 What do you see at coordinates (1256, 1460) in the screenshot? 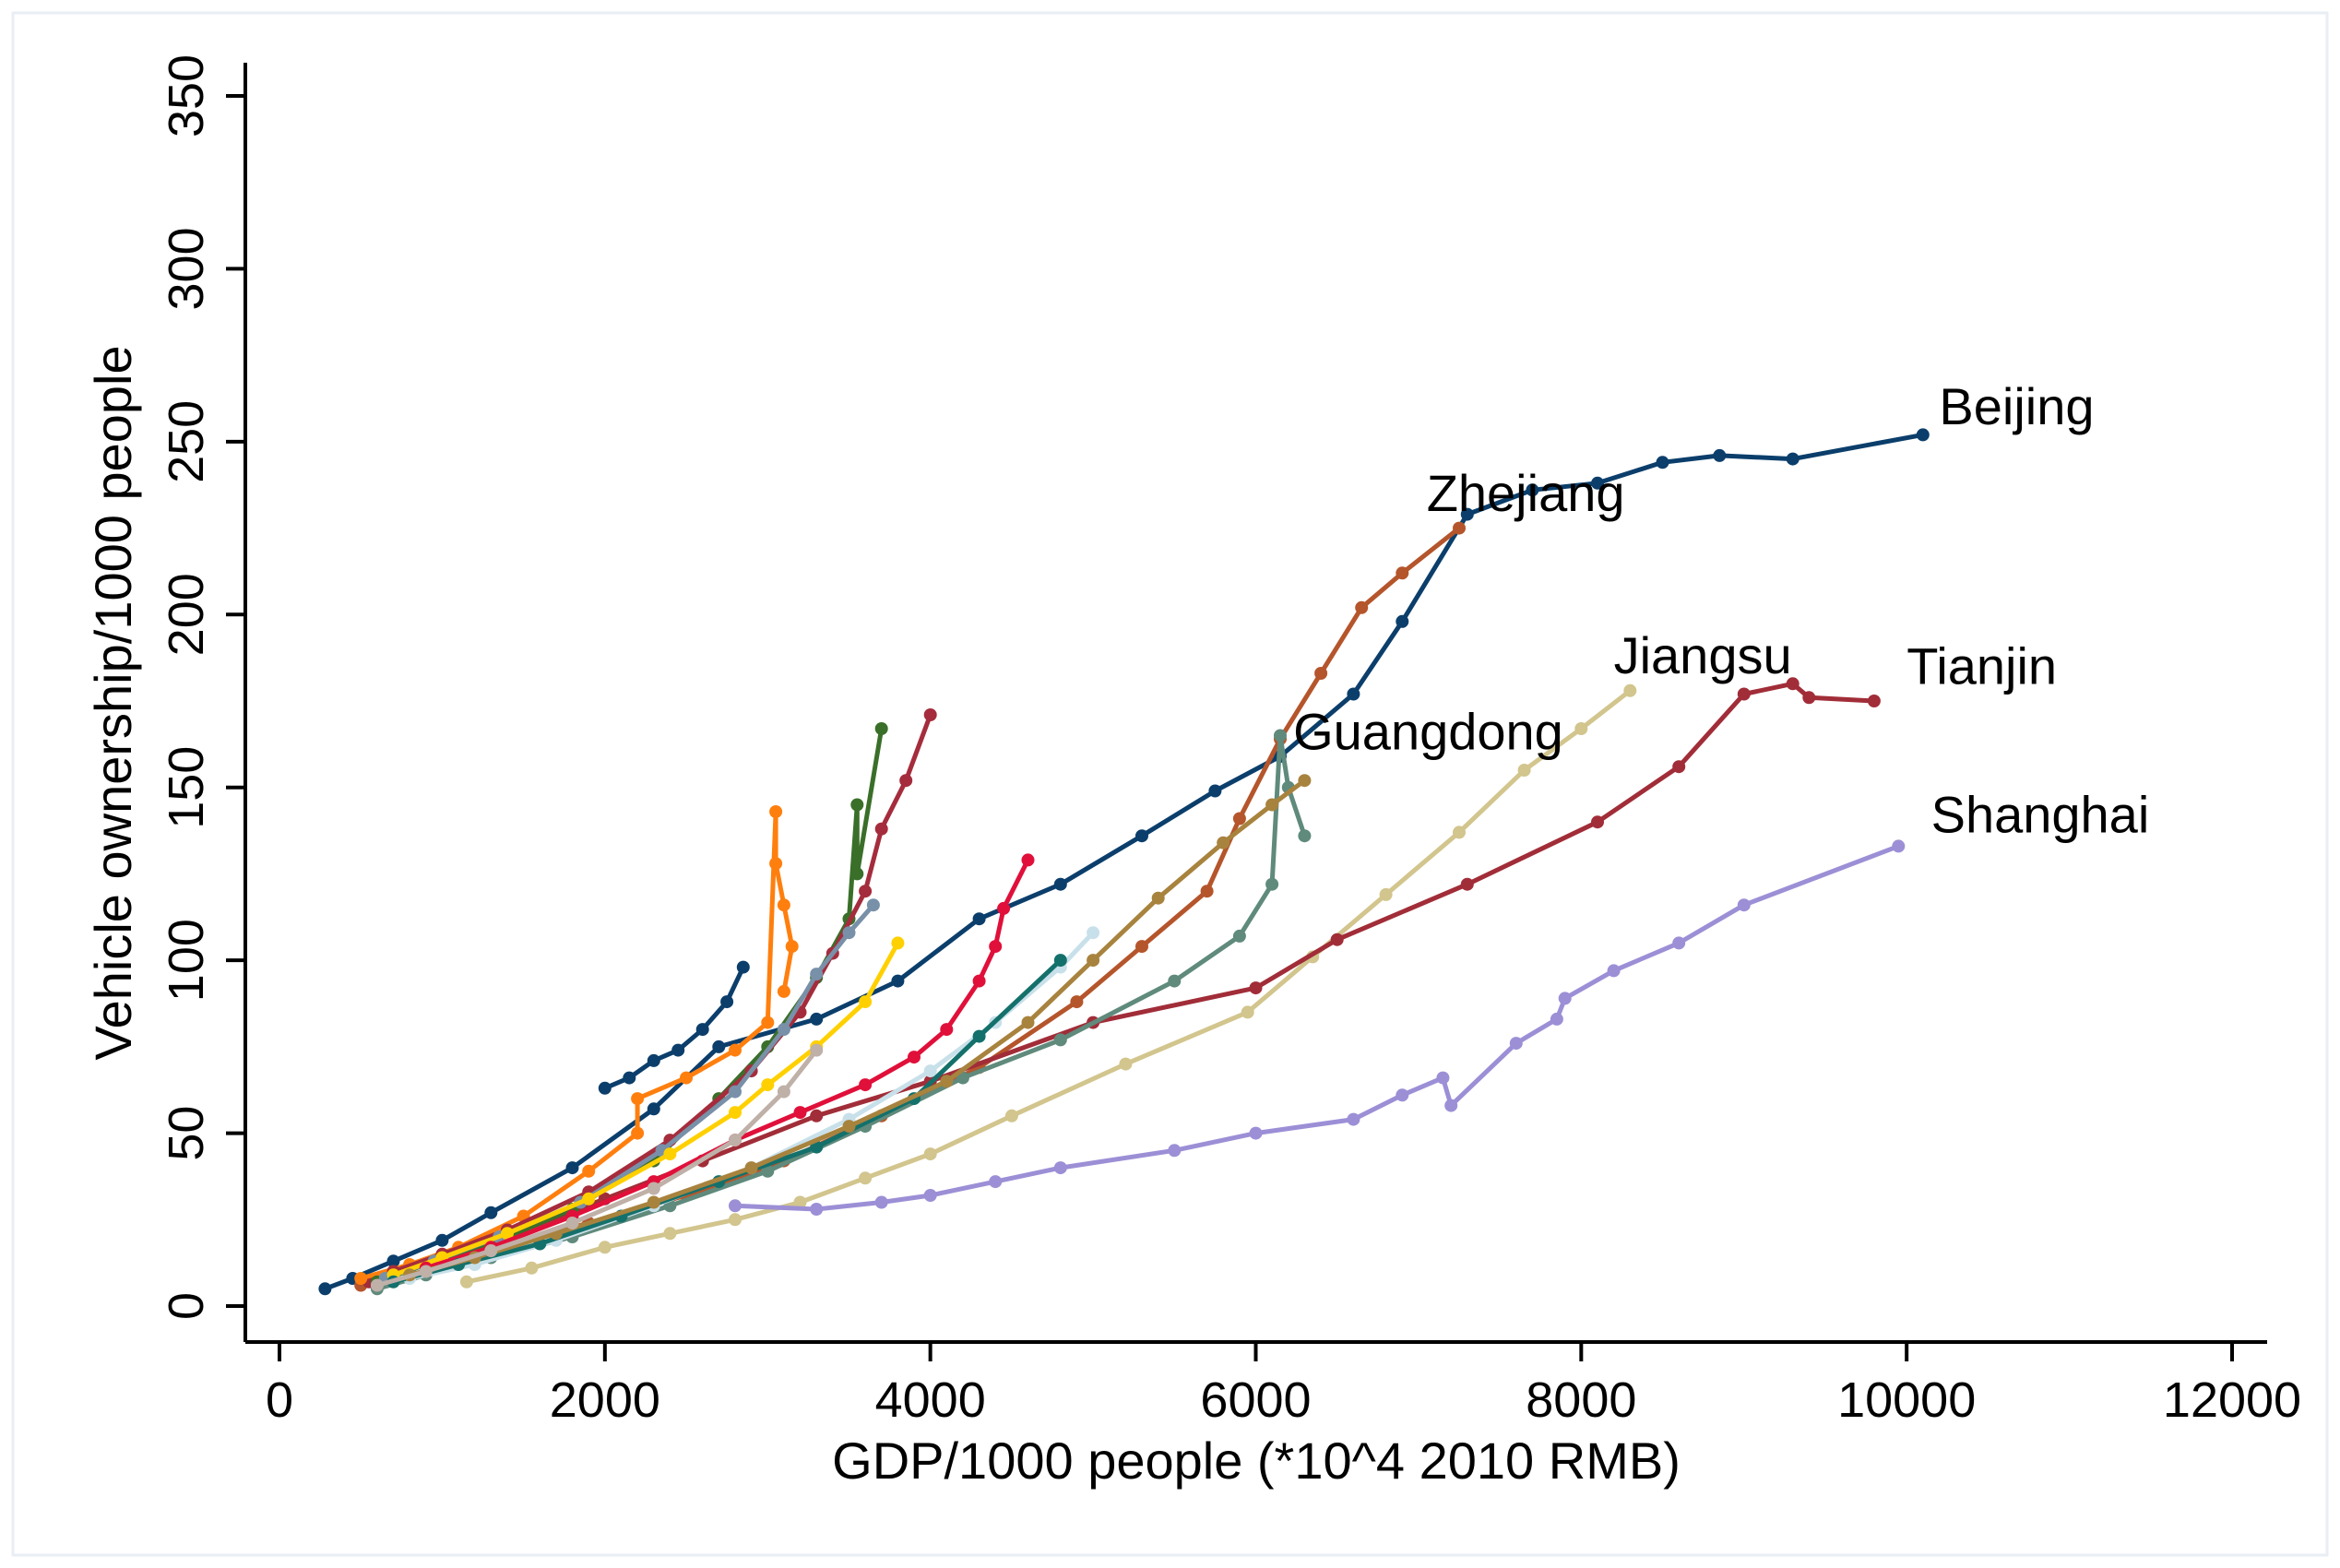
I see `x-axis-title: GDP/1000 people (*10^4 2010 RMB)` at bounding box center [1256, 1460].